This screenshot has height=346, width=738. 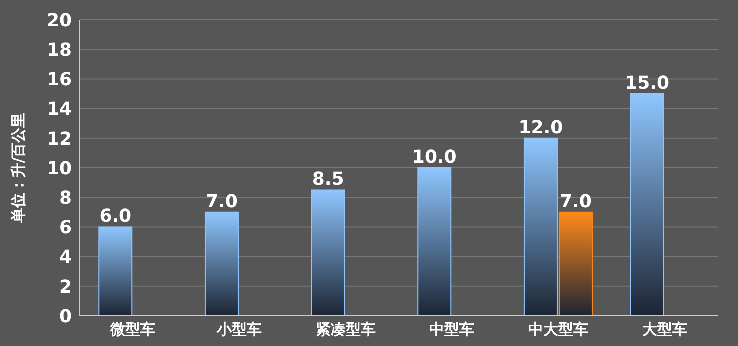 I want to click on data-label: 12.0, so click(x=541, y=127).